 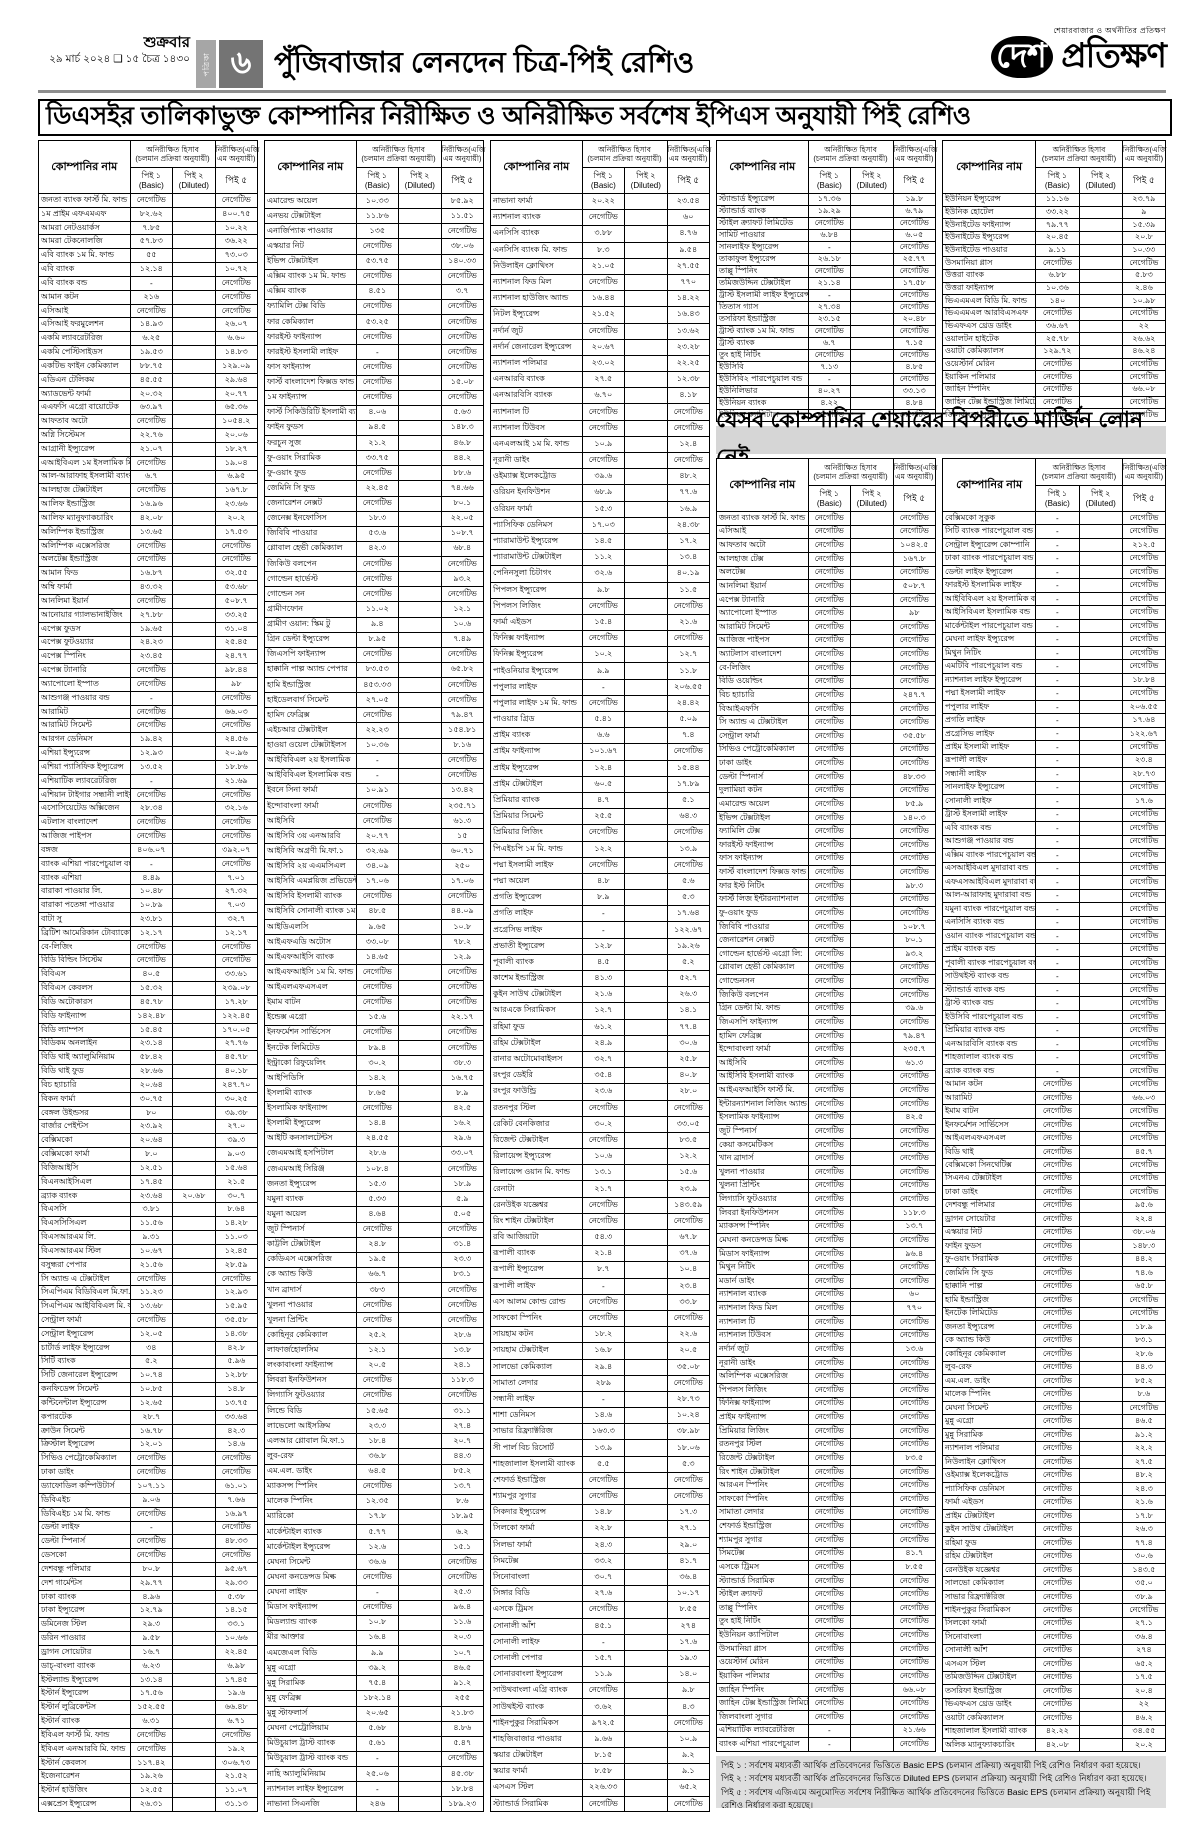 What do you see at coordinates (378, 790) in the screenshot?
I see `pe1-cell: ১০.৯১` at bounding box center [378, 790].